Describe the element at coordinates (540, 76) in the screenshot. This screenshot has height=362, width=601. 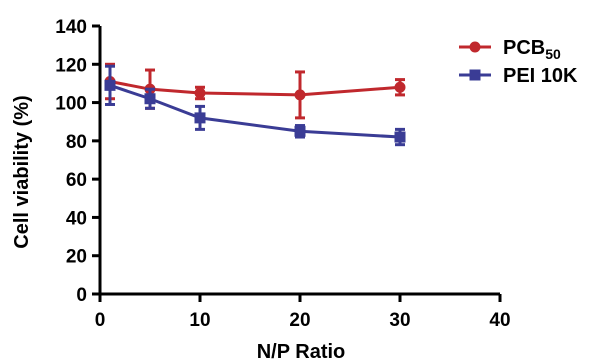
I see `legend-label: PEI 10K` at that location.